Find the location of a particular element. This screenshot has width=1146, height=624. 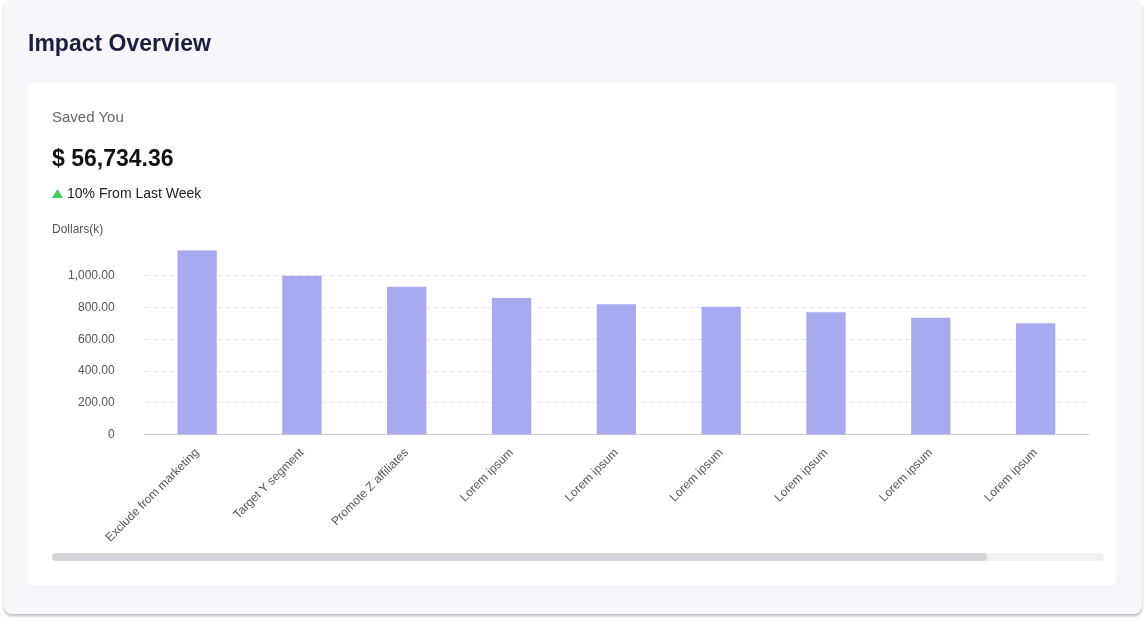

chart-subtitle: Saved You is located at coordinates (88, 116).